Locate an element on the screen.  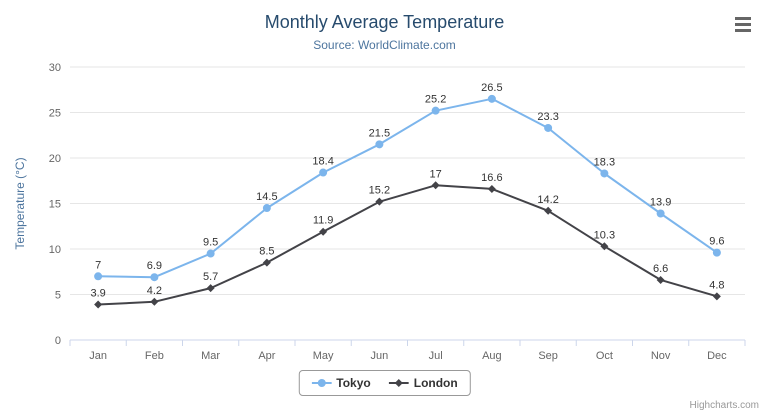
legend-item-london: London is located at coordinates (423, 383).